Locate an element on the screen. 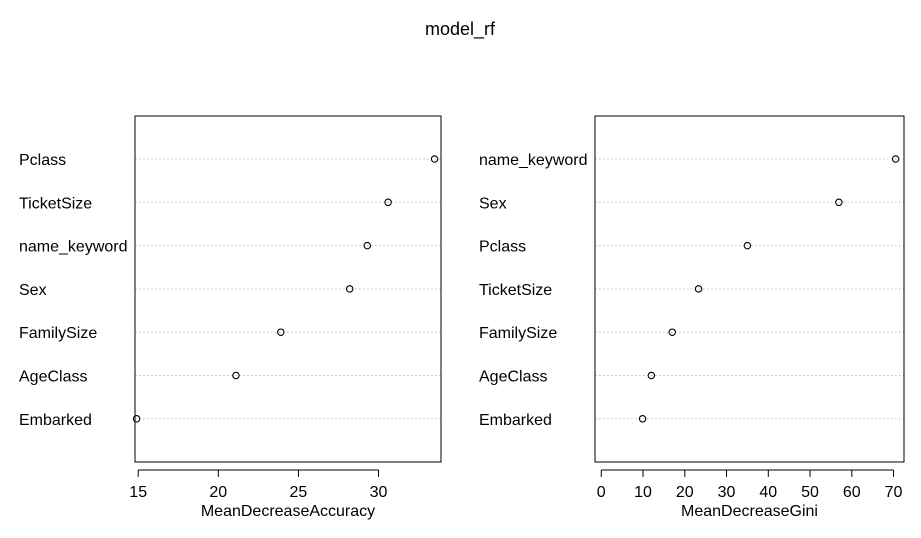 The height and width of the screenshot is (538, 921). x-tick-label: 25 is located at coordinates (299, 492).